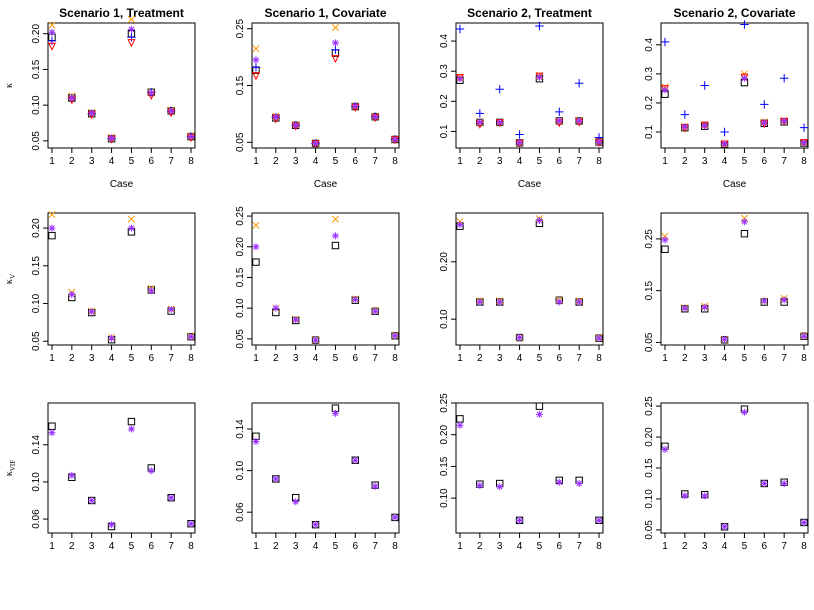 Image resolution: width=814 pixels, height=610 pixels. Describe the element at coordinates (735, 184) in the screenshot. I see `x-axis-label: Case` at that location.